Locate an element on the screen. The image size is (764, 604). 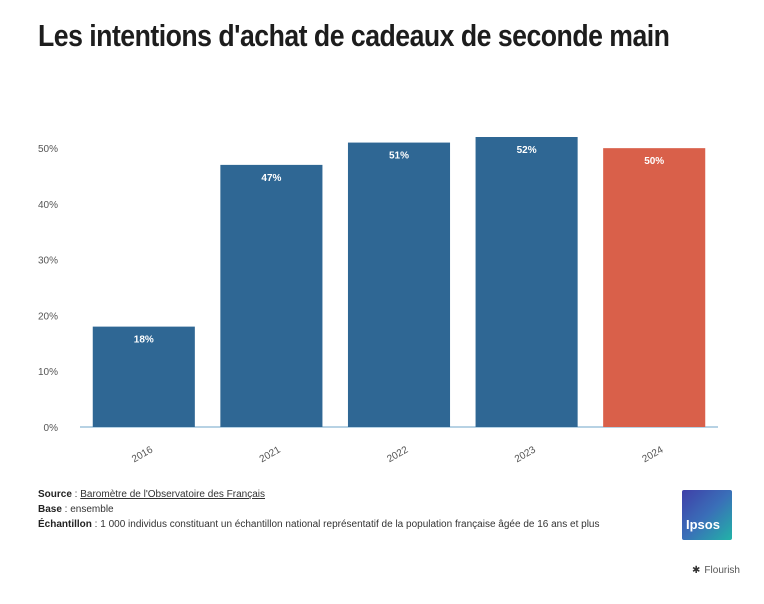
y-tick-label: 30% is located at coordinates (48, 261).